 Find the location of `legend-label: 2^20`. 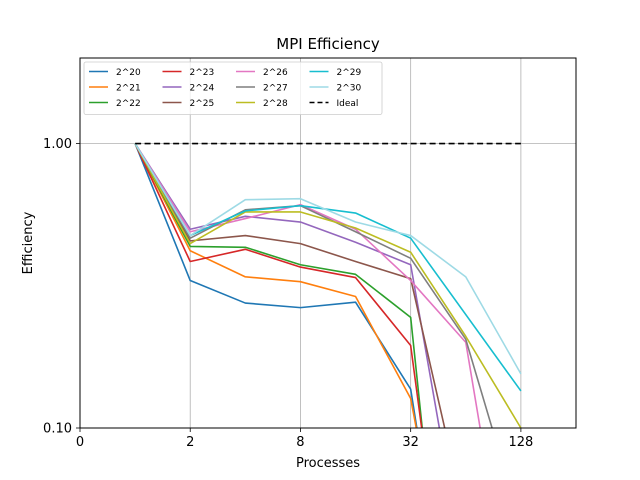

legend-label: 2^20 is located at coordinates (128, 73).